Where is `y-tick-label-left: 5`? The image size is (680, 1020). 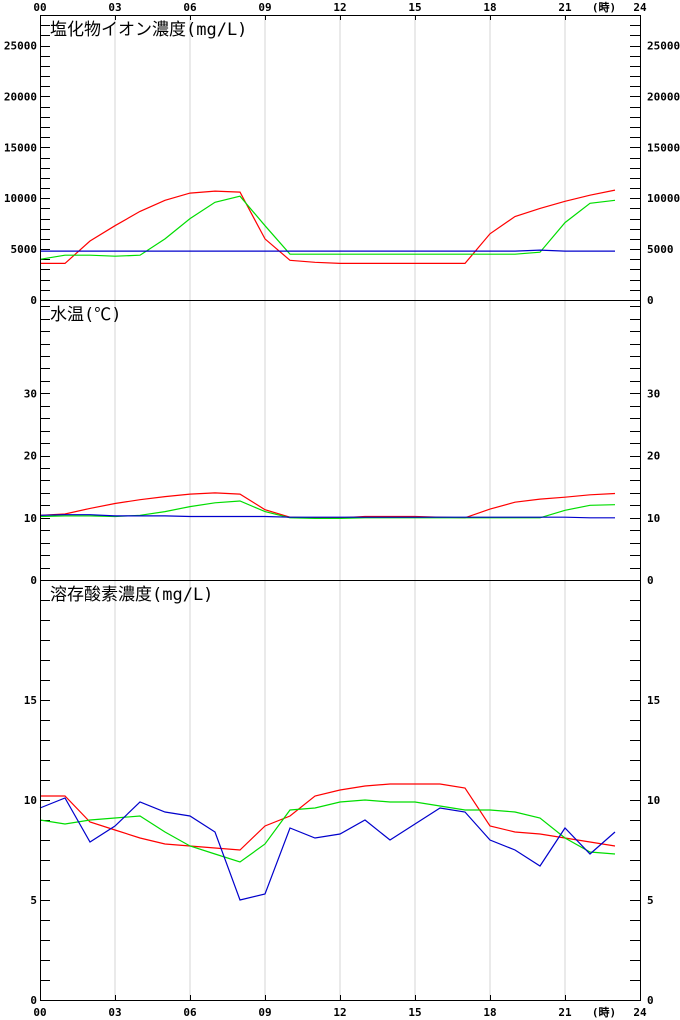
y-tick-label-left: 5 is located at coordinates (33, 900).